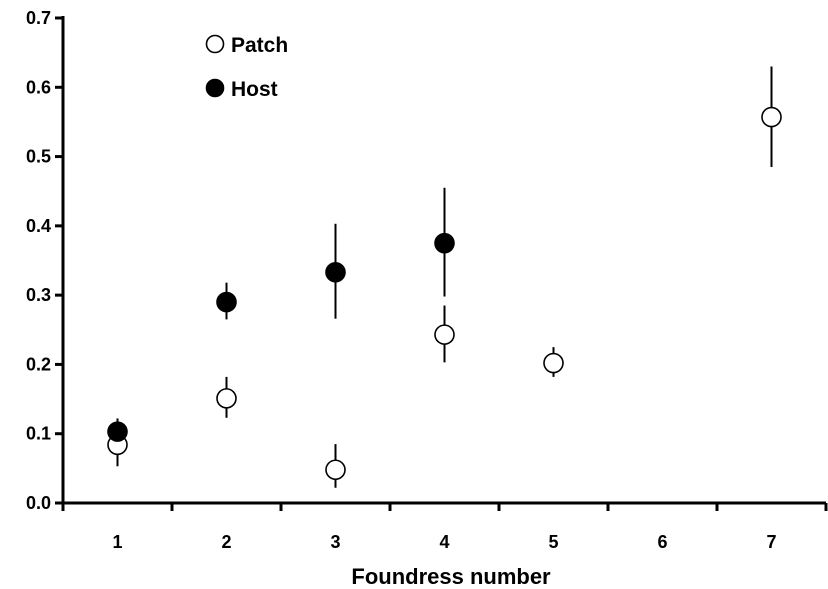 This screenshot has height=589, width=828. Describe the element at coordinates (226, 542) in the screenshot. I see `x-tick-label-1: 2` at that location.